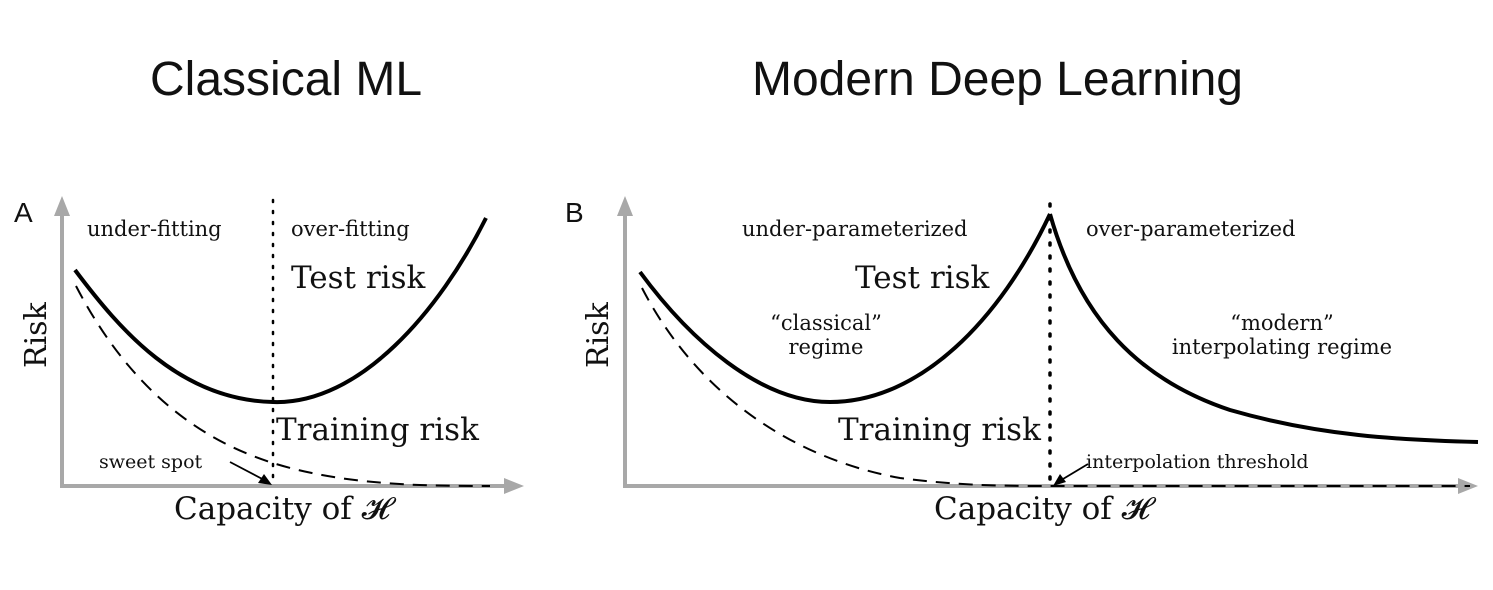  I want to click on classical-ml-heading: Classical ML, so click(286, 79).